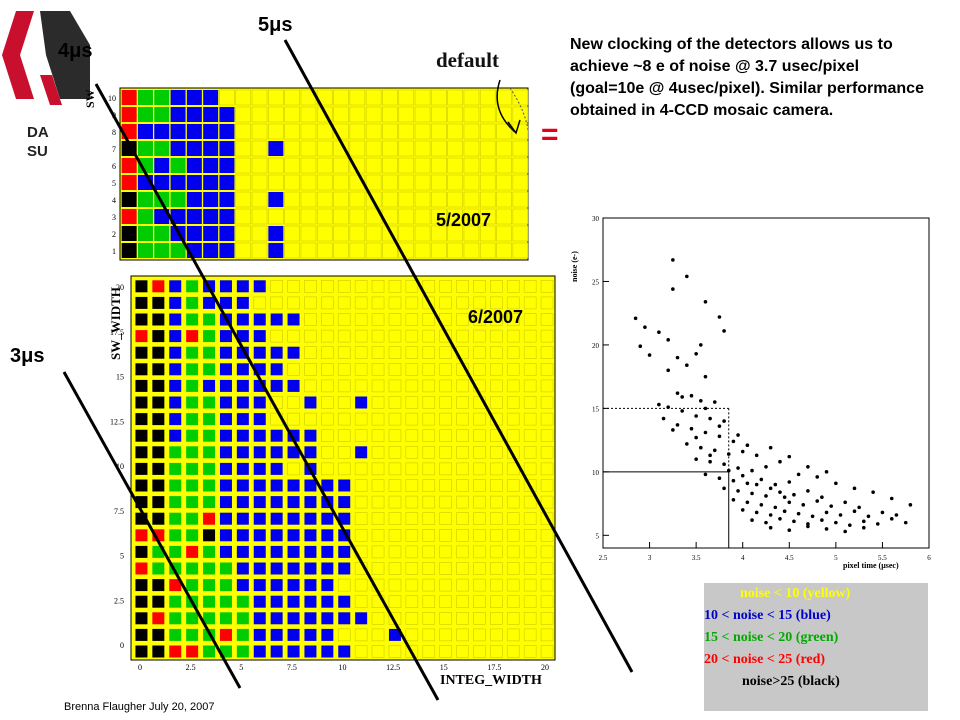  What do you see at coordinates (765, 659) in the screenshot?
I see `legend-red: 20 < noise < 25 (red)` at bounding box center [765, 659].